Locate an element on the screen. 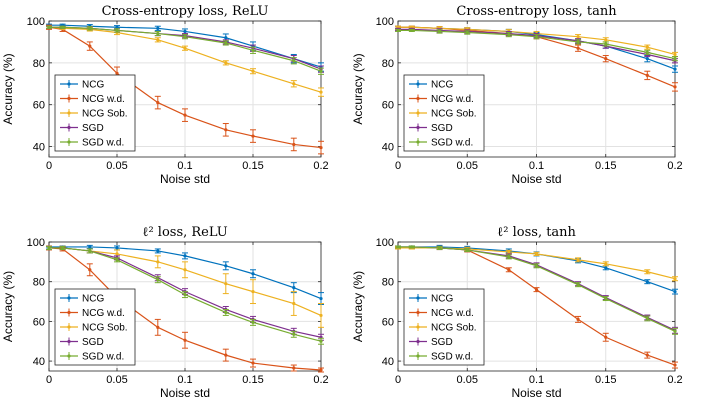 The height and width of the screenshot is (417, 706). x-tick-label: 0.2 is located at coordinates (674, 380).